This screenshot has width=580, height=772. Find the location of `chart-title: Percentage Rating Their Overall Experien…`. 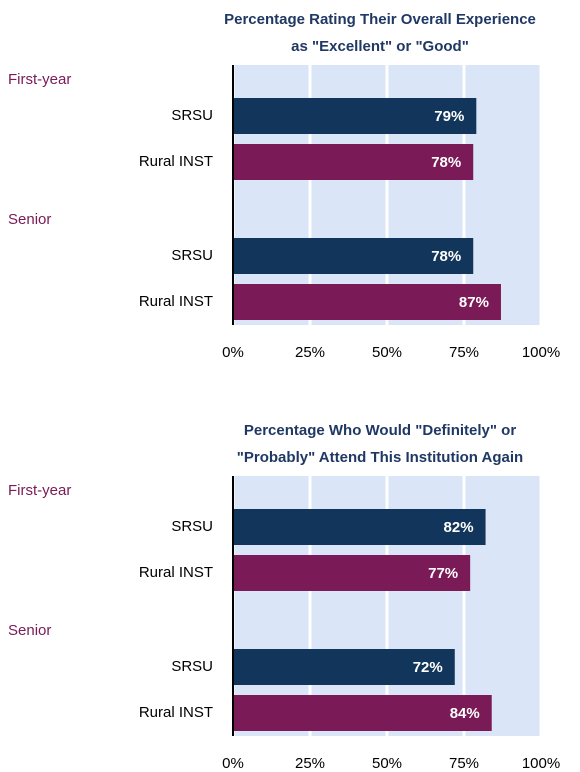

chart-title: Percentage Rating Their Overall Experien… is located at coordinates (380, 33).